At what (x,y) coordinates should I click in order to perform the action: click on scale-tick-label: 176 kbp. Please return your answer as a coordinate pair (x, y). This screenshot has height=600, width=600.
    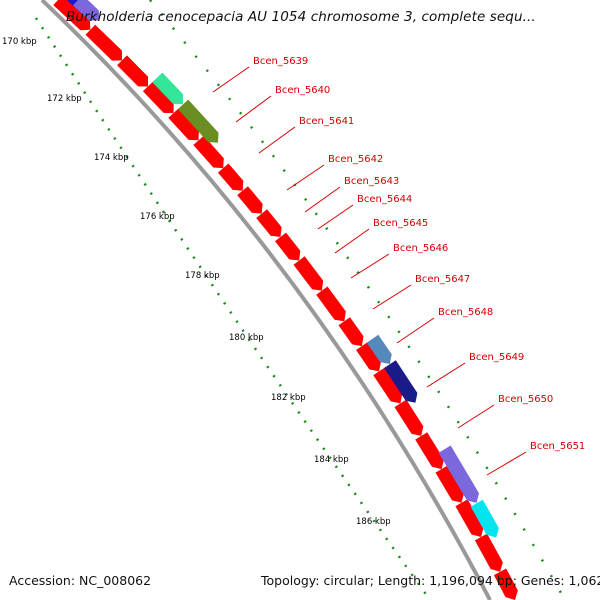
    Looking at the image, I should click on (157, 217).